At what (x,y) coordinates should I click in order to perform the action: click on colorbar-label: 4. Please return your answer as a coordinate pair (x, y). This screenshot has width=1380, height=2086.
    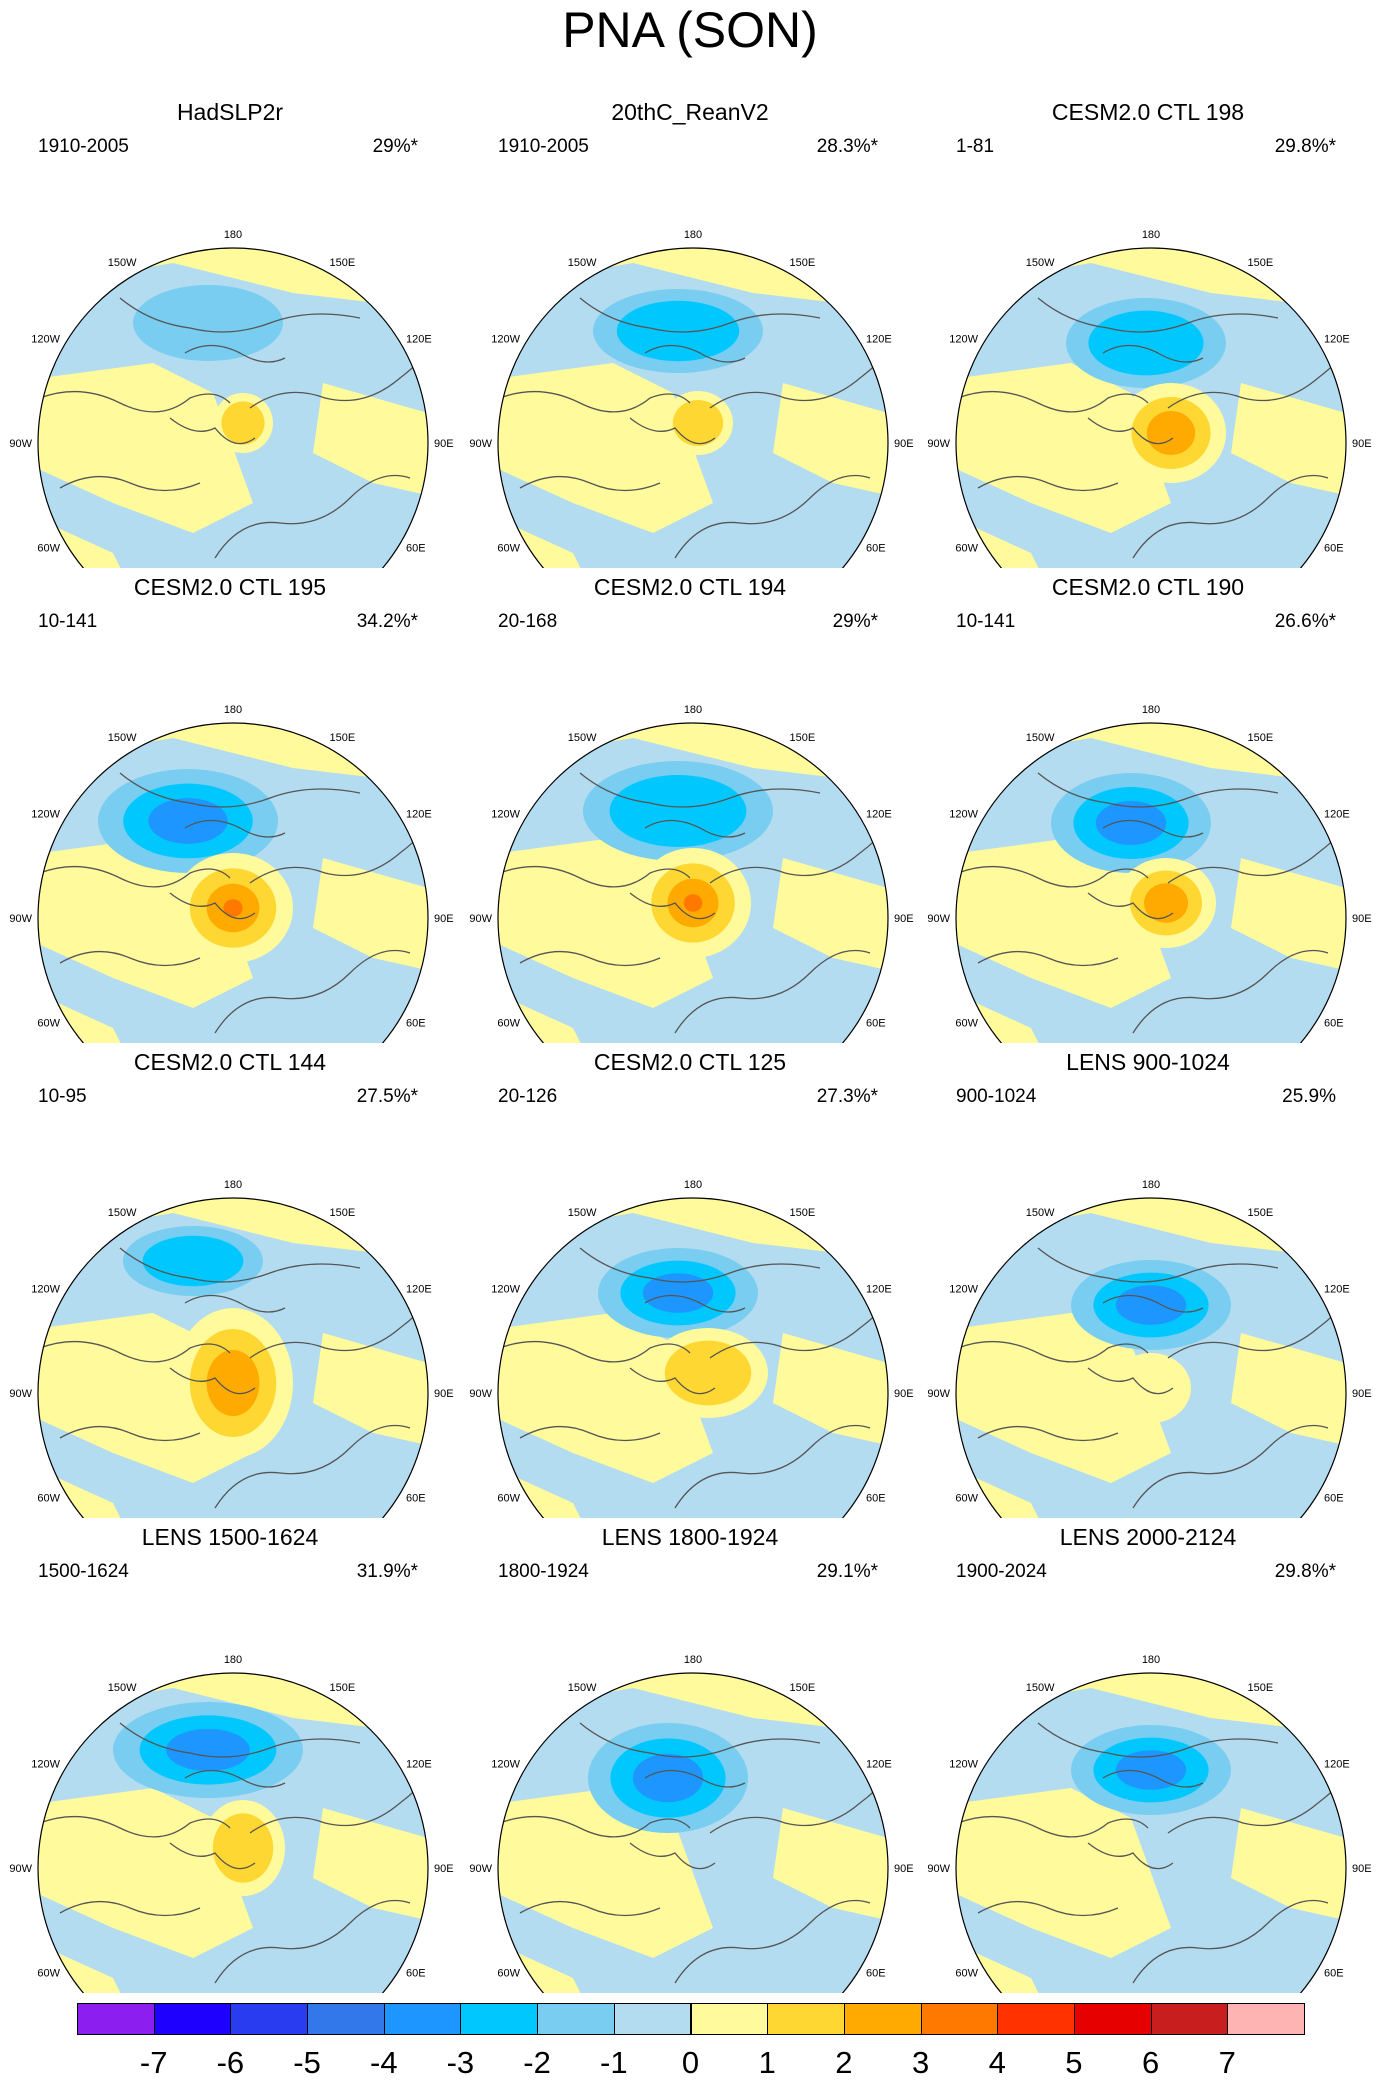
    Looking at the image, I should click on (997, 2062).